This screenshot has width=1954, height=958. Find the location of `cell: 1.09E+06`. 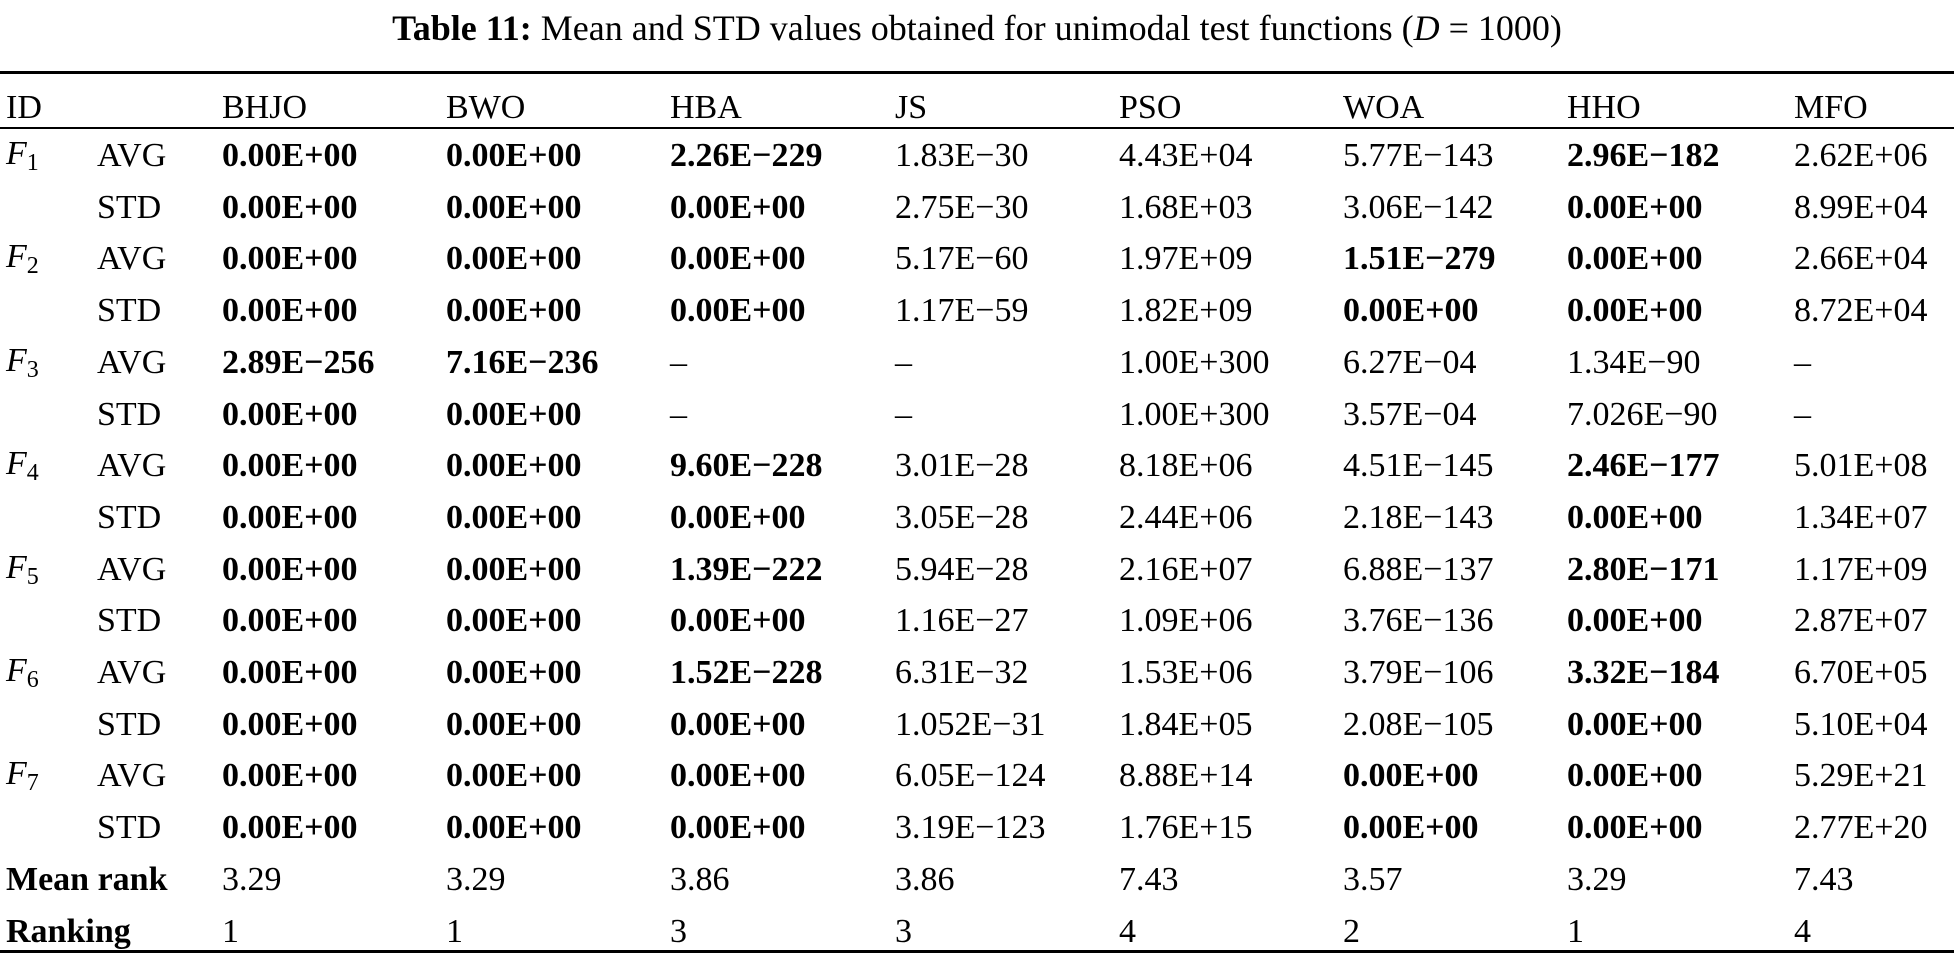

cell: 1.09E+06 is located at coordinates (1186, 621).